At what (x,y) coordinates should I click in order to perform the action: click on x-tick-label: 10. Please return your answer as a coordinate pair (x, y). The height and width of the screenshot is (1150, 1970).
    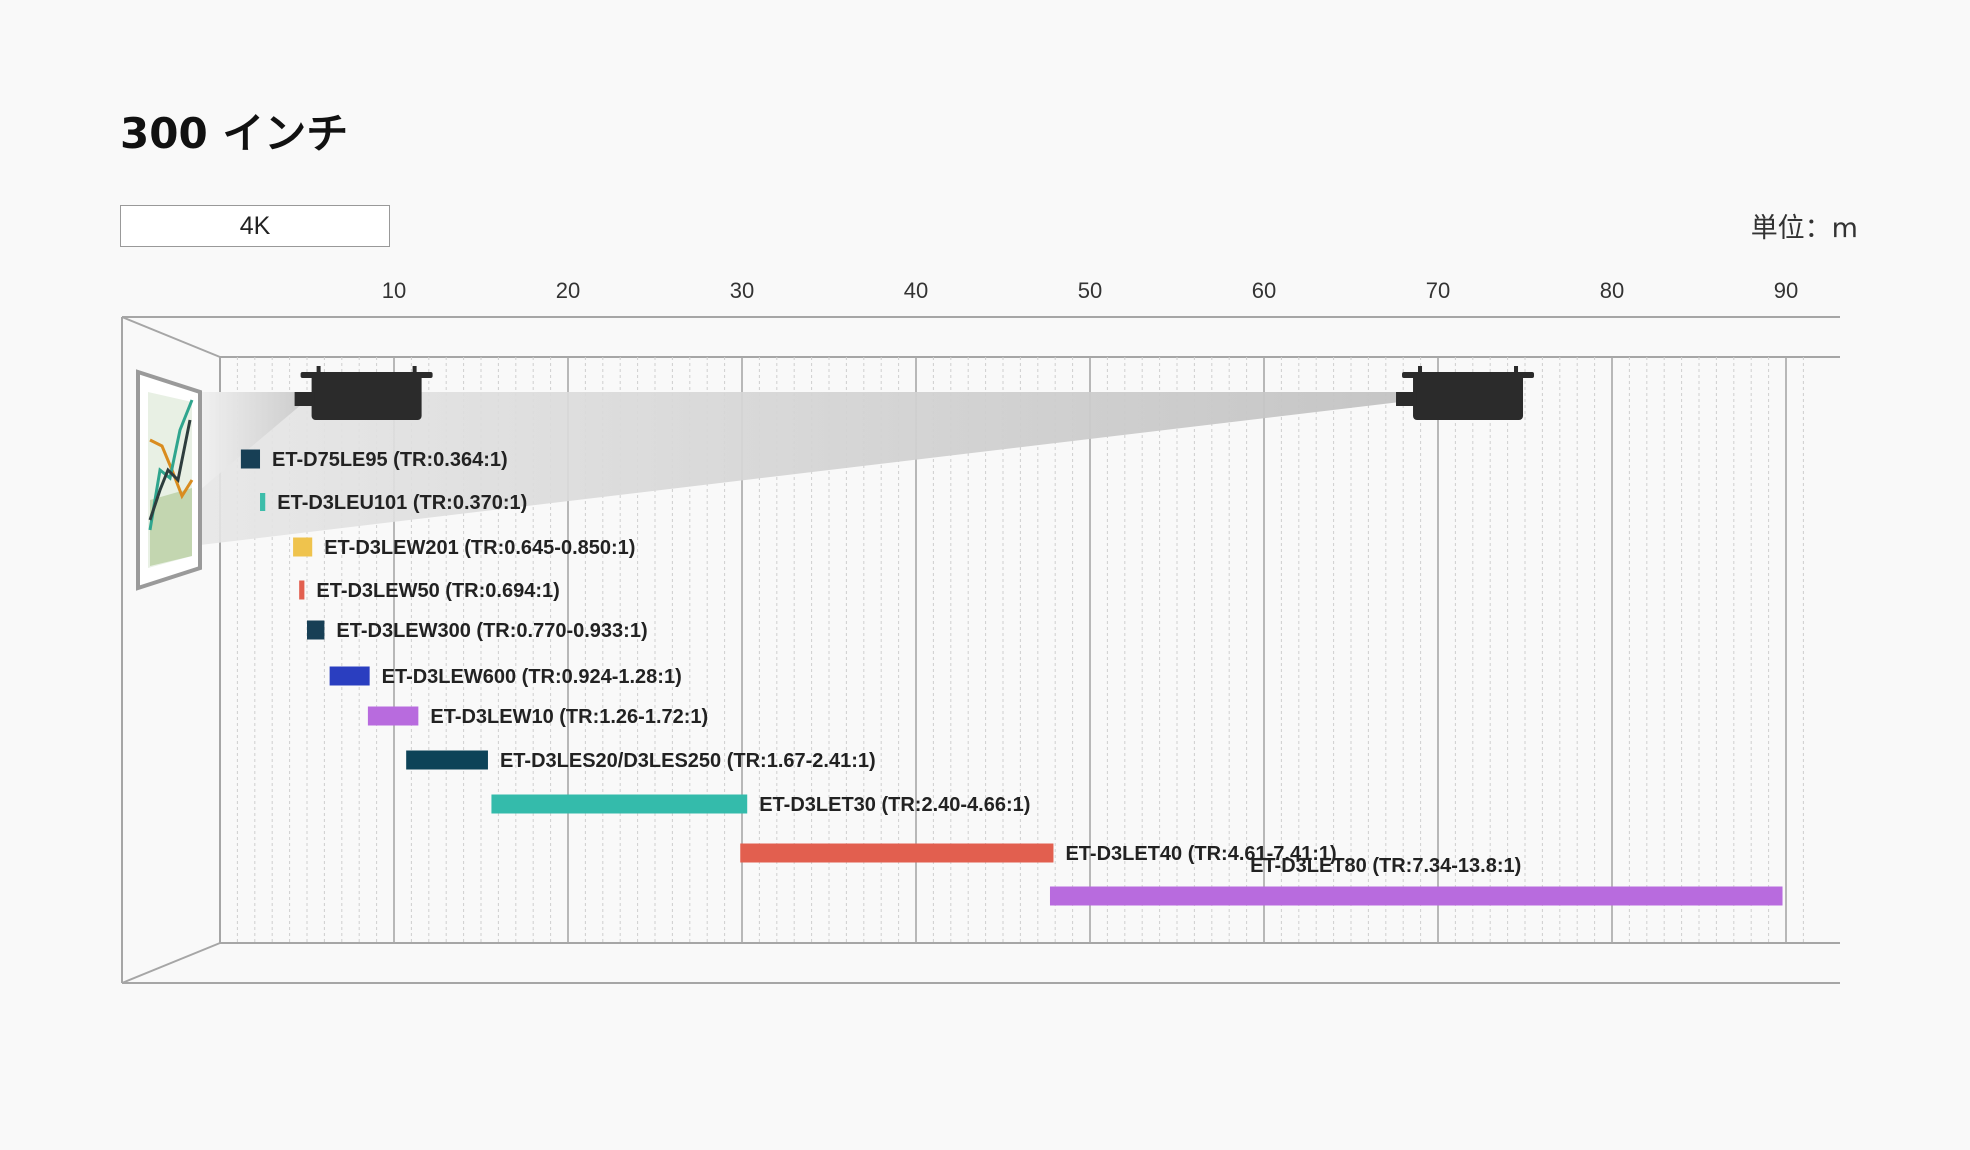
    Looking at the image, I should click on (394, 290).